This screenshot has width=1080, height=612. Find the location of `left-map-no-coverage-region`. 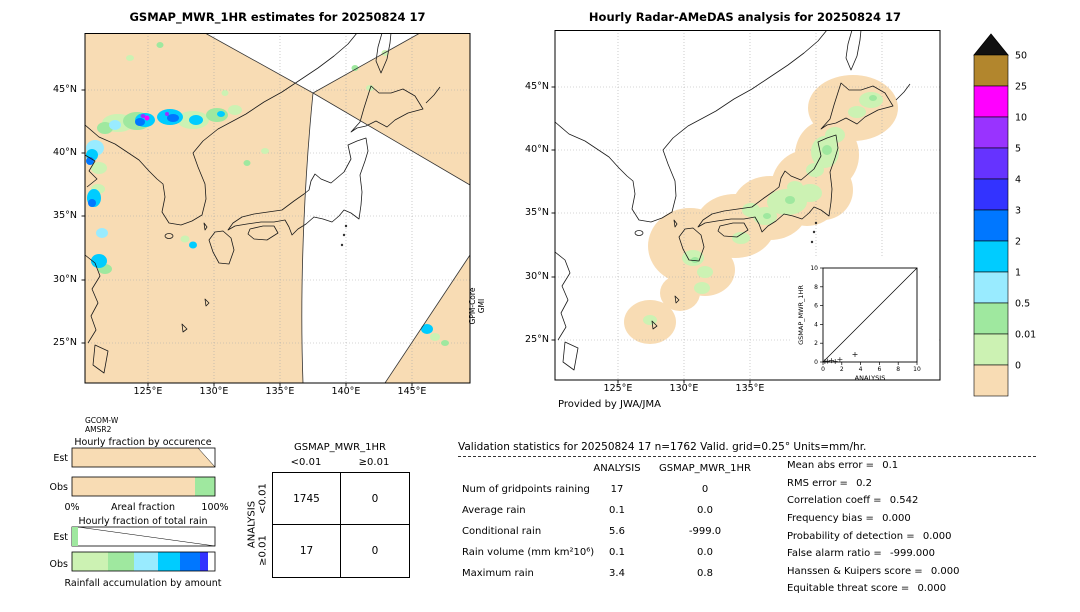

left-map-no-coverage-region is located at coordinates (337, 208).